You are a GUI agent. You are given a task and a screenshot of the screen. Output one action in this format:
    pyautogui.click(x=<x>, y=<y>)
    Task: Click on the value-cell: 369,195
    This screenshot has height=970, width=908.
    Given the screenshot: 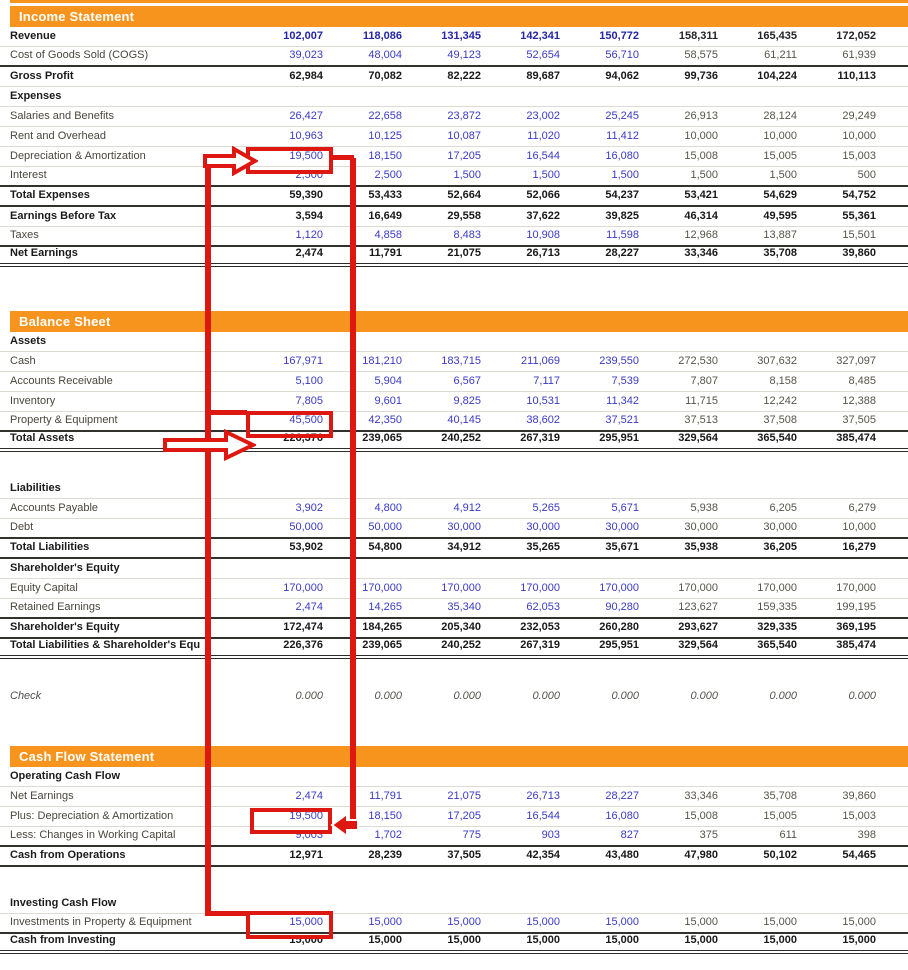 What is the action you would take?
    pyautogui.click(x=856, y=627)
    